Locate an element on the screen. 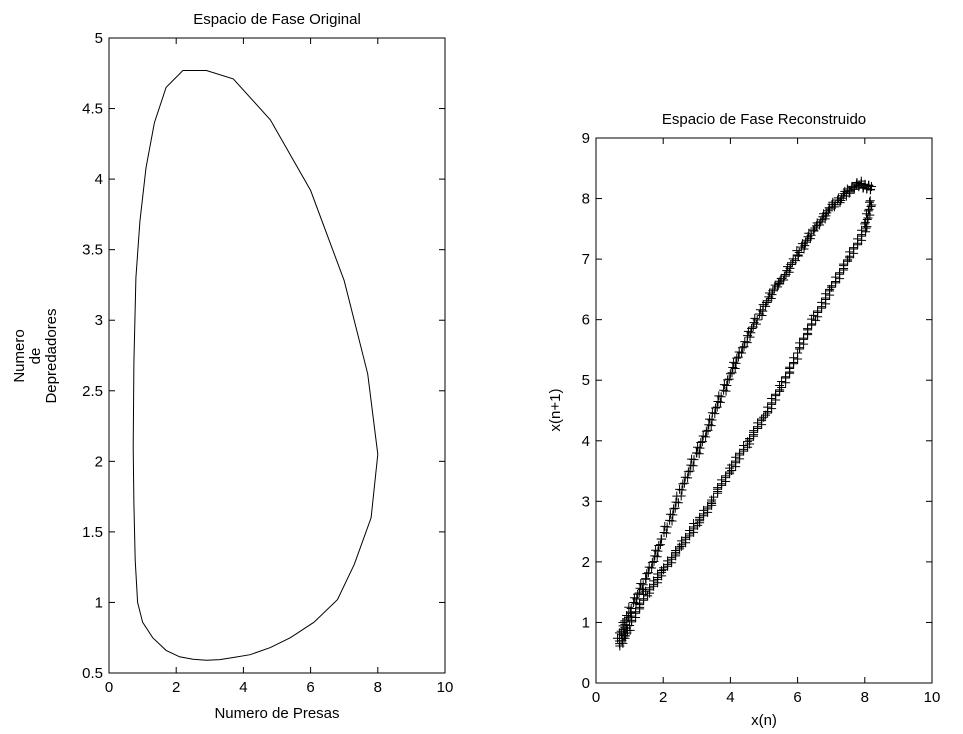 The height and width of the screenshot is (734, 963). y-tick-label: 0.5 is located at coordinates (92, 673).